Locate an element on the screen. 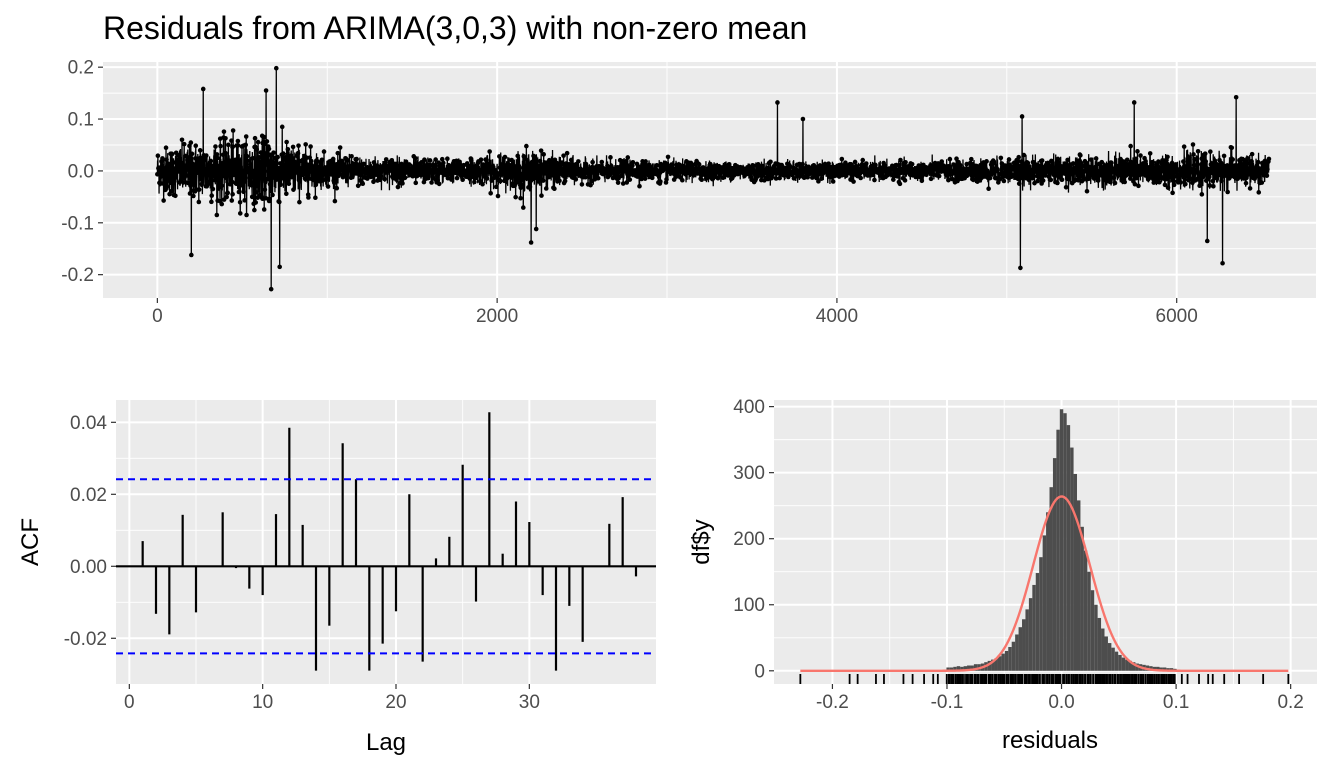 The height and width of the screenshot is (768, 1344). axes: 0 10 20 30 -0.02 0.00 0.02 0.04 is located at coordinates (302, 563).